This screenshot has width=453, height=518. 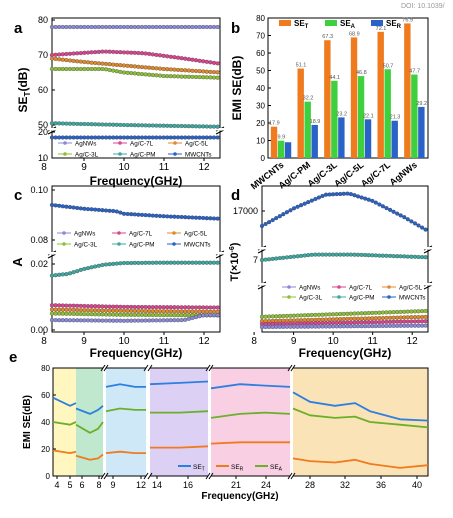 What do you see at coordinates (45, 368) in the screenshot?
I see `panel-e-ytick-label: 80` at bounding box center [45, 368].